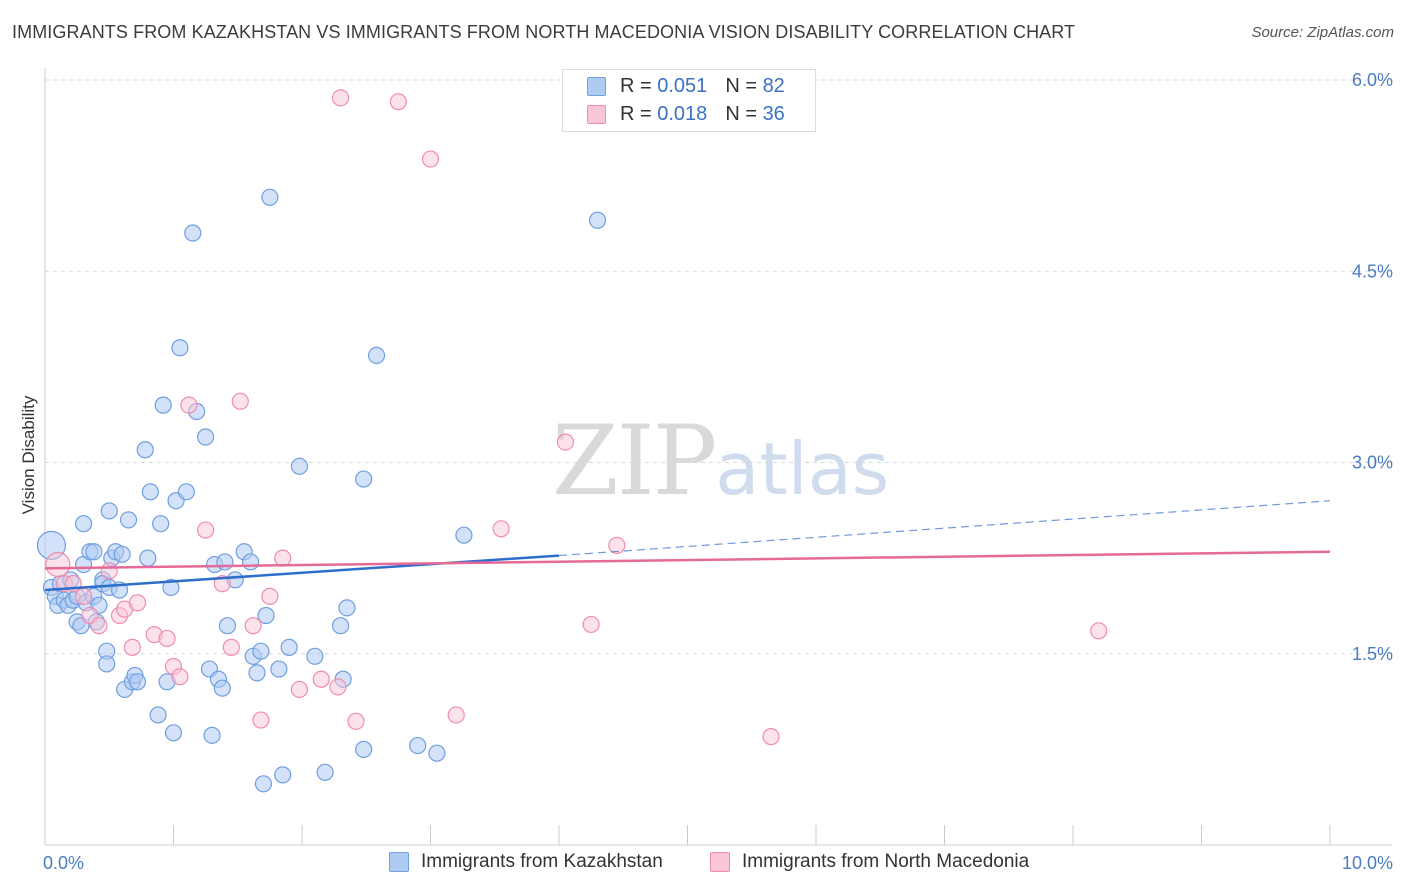  Describe the element at coordinates (28, 454) in the screenshot. I see `y-axis-title: Vision Disability` at that location.